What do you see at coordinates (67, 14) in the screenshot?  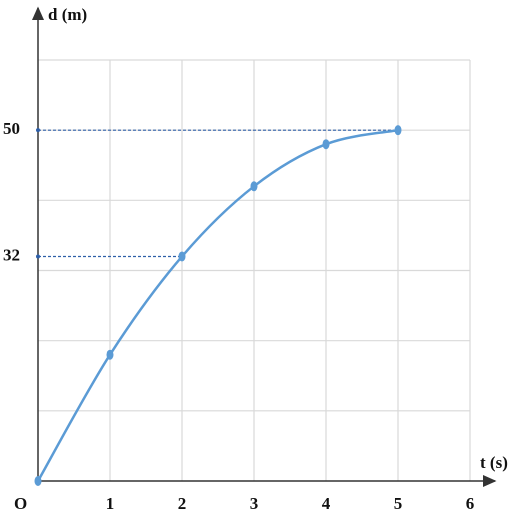 I see `y-axis-label: d (m)` at bounding box center [67, 14].